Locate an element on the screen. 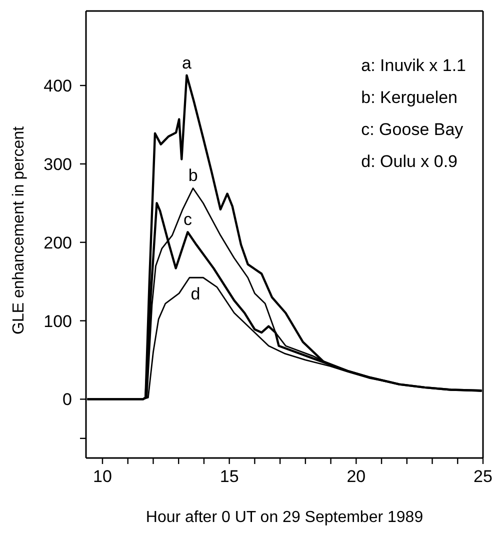 Image resolution: width=500 pixels, height=536 pixels. annotation: a: Inuvik x 1.1 is located at coordinates (413, 66).